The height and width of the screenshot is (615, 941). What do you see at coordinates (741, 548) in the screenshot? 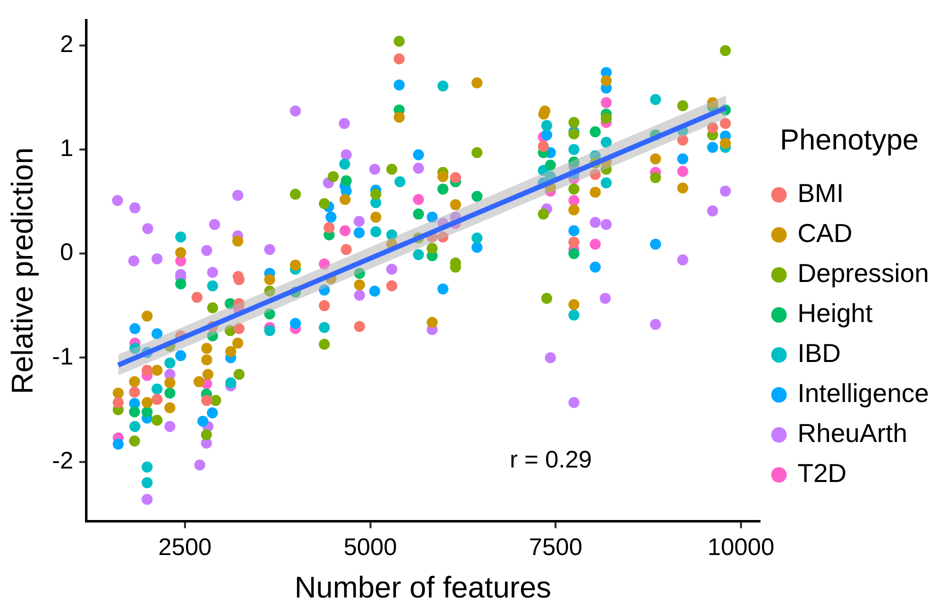
I see `x-tick-label: 10000` at bounding box center [741, 548].